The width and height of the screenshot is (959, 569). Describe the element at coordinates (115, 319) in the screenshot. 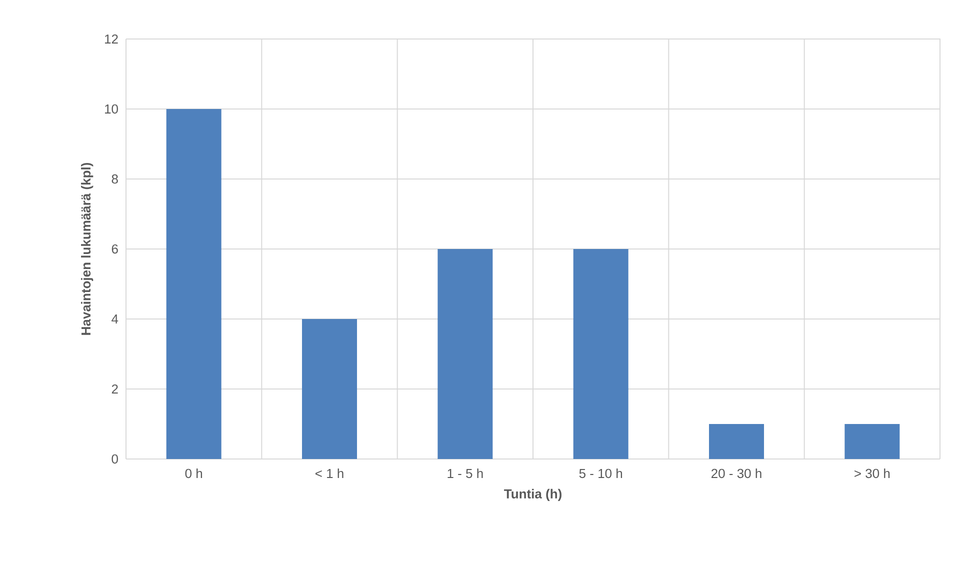

I see `y-tick-label: 4` at that location.